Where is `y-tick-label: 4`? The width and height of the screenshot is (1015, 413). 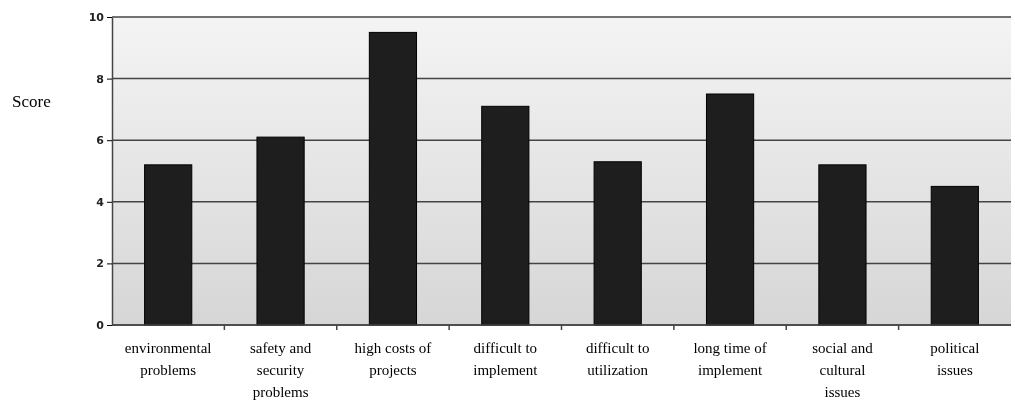 y-tick-label: 4 is located at coordinates (100, 202).